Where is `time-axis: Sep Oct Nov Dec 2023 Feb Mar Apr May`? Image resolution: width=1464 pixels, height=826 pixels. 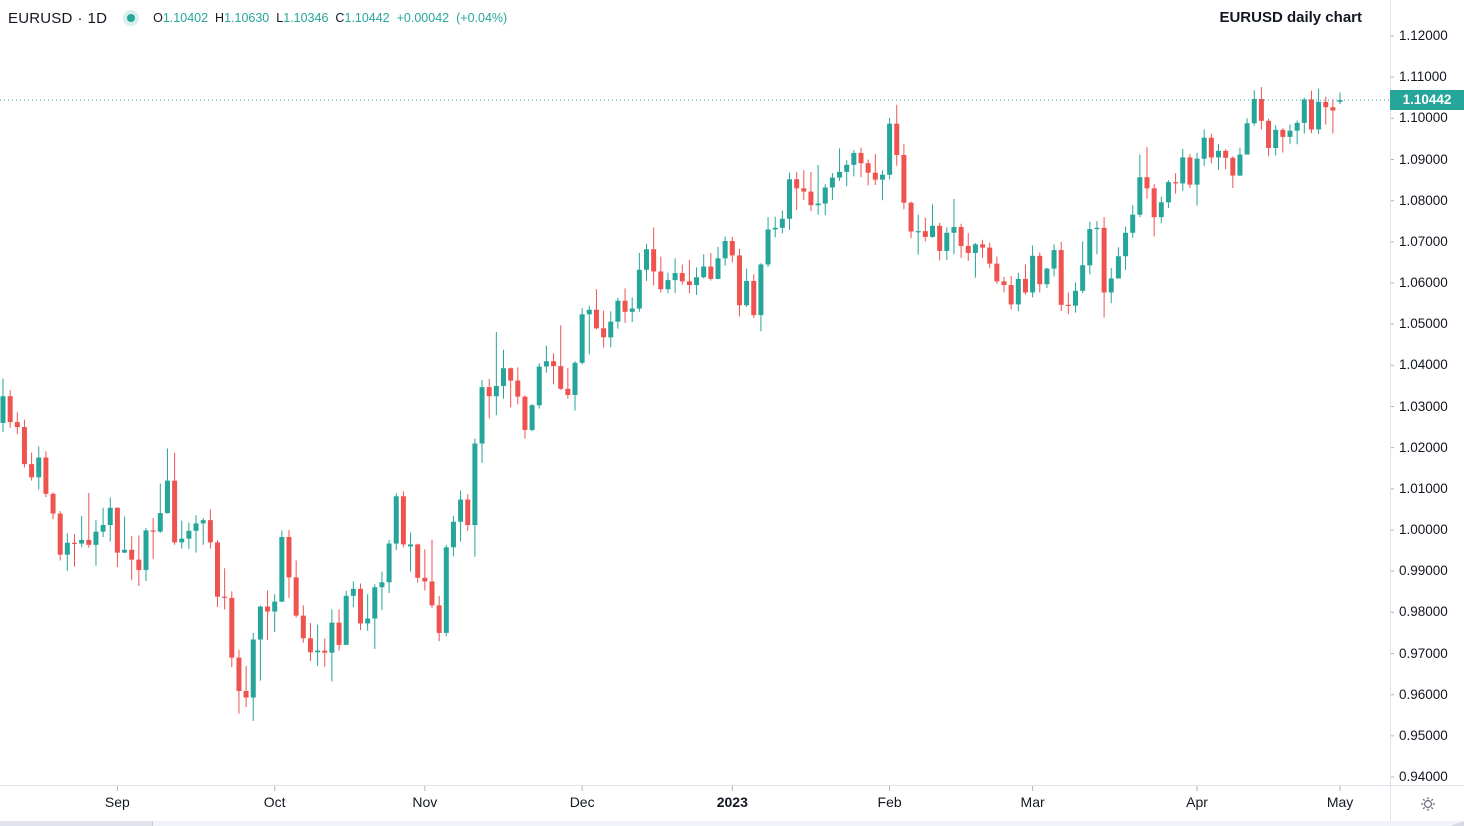
time-axis: Sep Oct Nov Dec 2023 Feb Mar Apr May is located at coordinates (732, 803).